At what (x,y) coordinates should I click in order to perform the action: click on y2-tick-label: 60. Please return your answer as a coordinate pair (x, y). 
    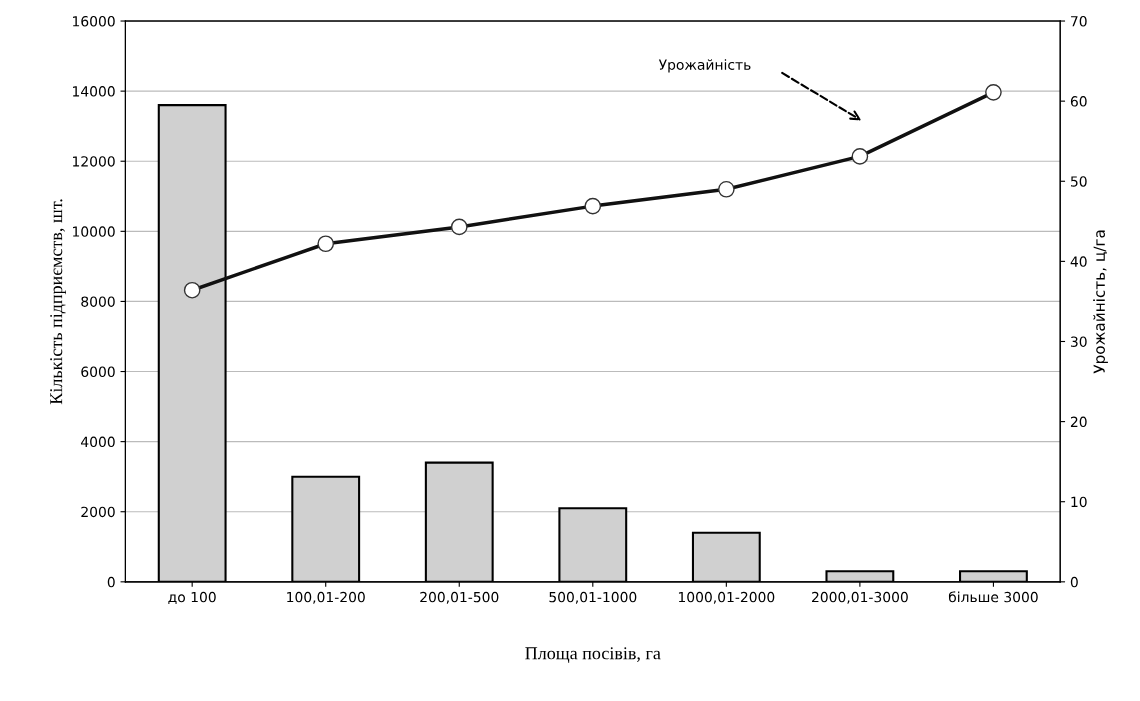
    Looking at the image, I should click on (1078, 101).